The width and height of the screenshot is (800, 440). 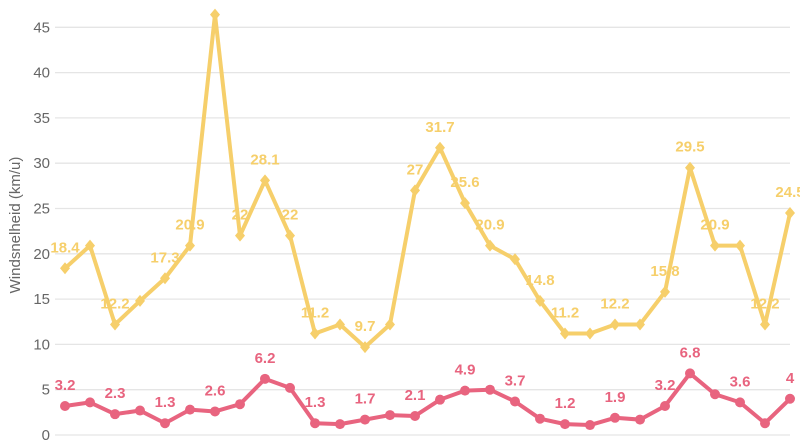 I want to click on data-label: 11.2, so click(x=315, y=313).